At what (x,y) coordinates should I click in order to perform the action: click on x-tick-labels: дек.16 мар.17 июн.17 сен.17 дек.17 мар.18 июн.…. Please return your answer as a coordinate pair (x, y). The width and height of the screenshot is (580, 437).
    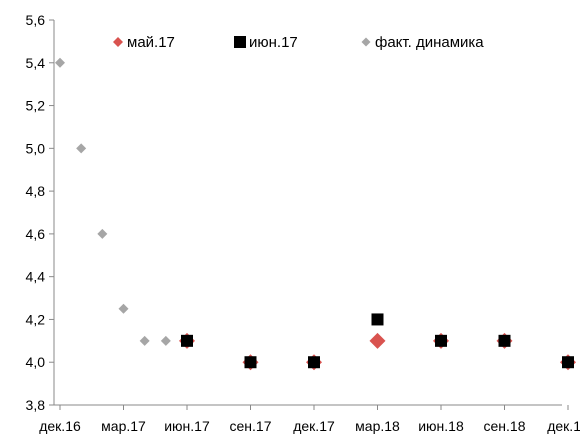
    Looking at the image, I should click on (309, 426).